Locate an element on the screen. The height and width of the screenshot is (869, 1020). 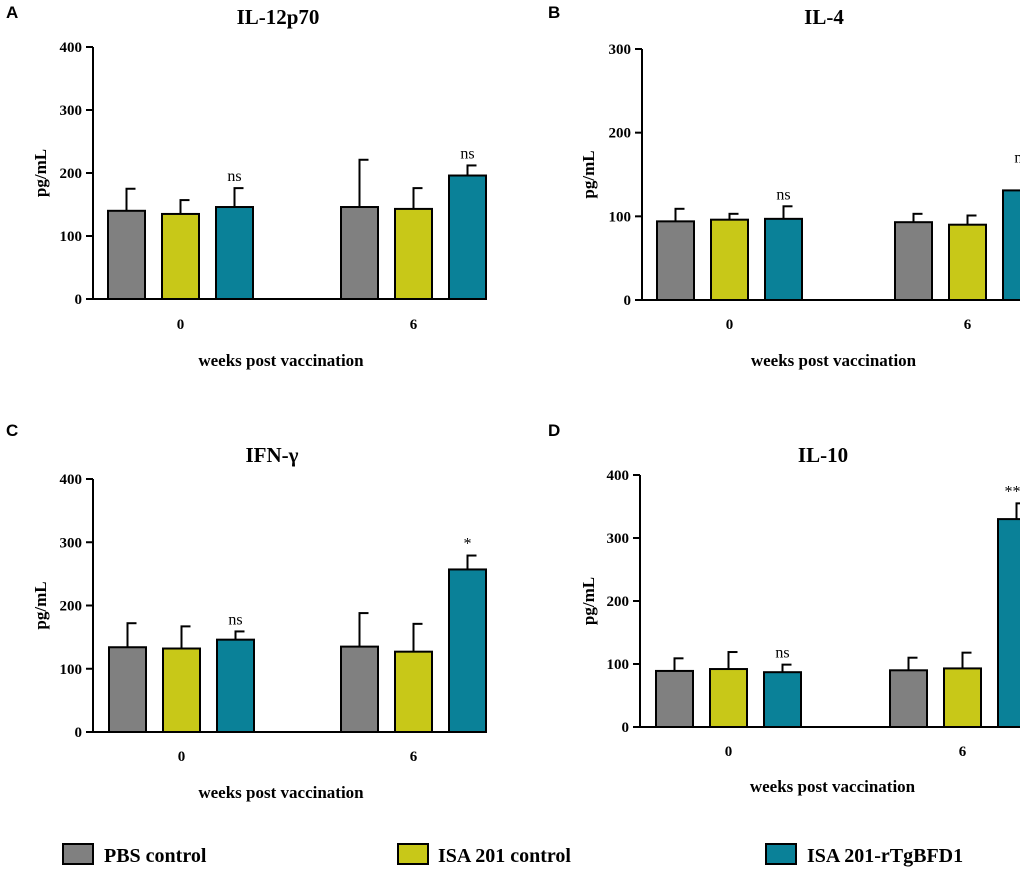
chart-title: IL-10 is located at coordinates (823, 455).